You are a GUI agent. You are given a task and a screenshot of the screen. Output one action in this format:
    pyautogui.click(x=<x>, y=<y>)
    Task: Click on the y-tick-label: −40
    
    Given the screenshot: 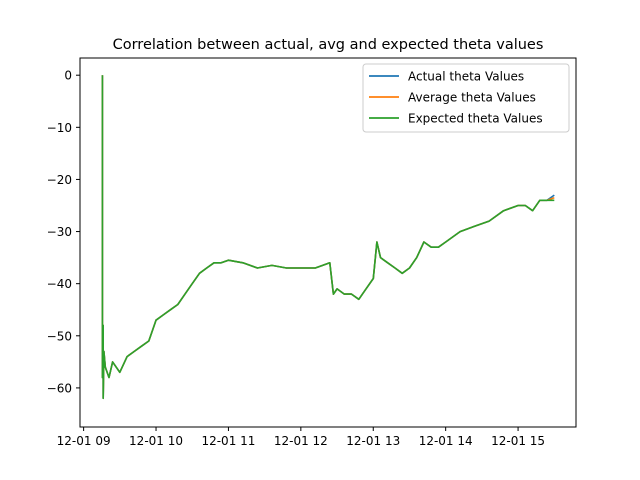 What is the action you would take?
    pyautogui.click(x=59, y=284)
    